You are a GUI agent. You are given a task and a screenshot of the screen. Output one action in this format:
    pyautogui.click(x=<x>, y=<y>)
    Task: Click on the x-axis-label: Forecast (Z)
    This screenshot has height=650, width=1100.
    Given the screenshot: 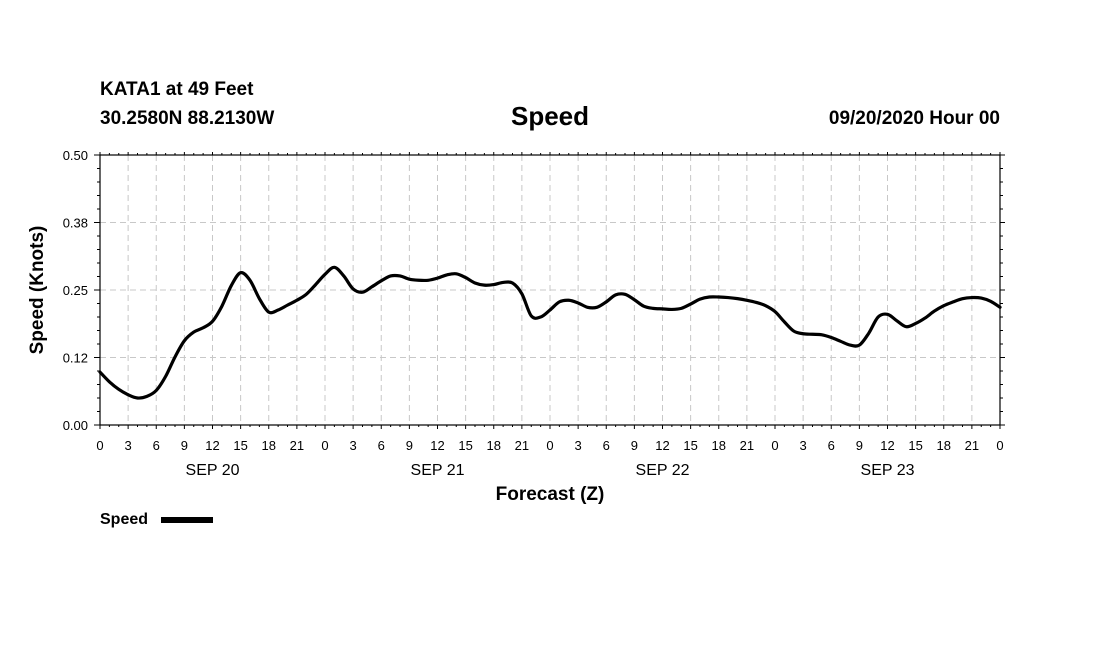 What is the action you would take?
    pyautogui.click(x=550, y=494)
    